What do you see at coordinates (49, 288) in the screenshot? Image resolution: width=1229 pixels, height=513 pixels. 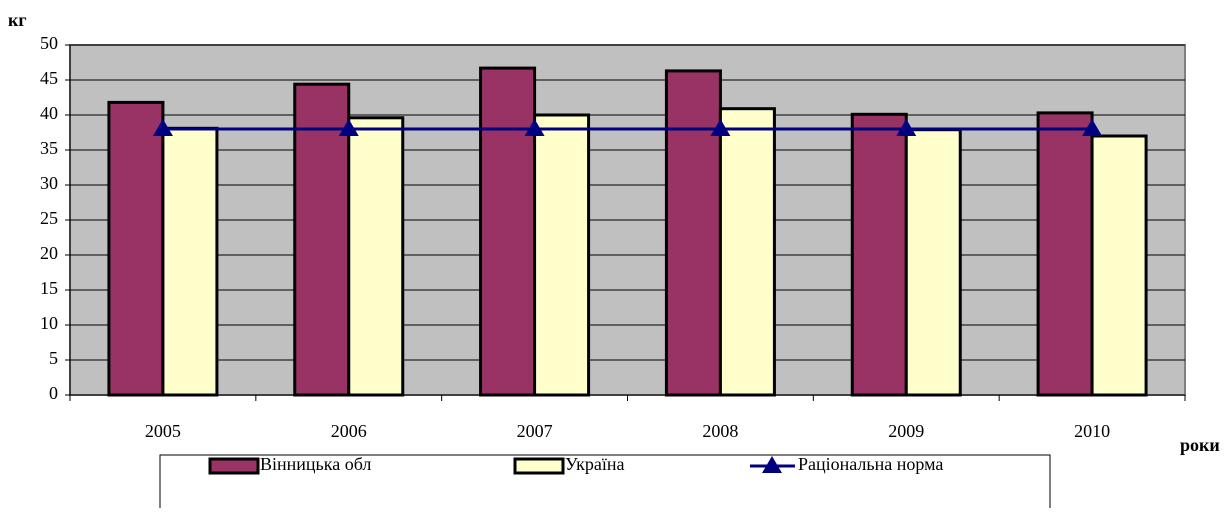 I see `y-tick-label: 15` at bounding box center [49, 288].